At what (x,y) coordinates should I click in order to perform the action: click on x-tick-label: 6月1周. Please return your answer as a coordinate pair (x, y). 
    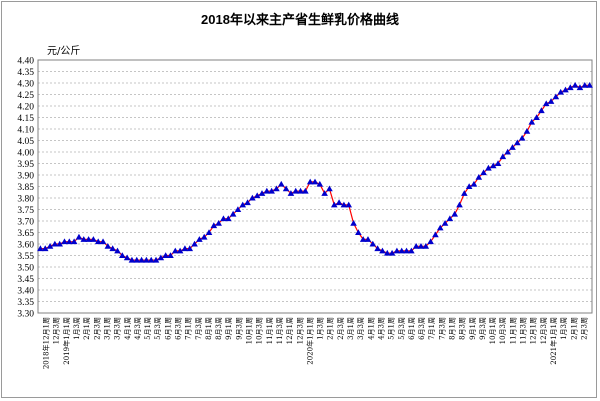
    Looking at the image, I should click on (412, 328).